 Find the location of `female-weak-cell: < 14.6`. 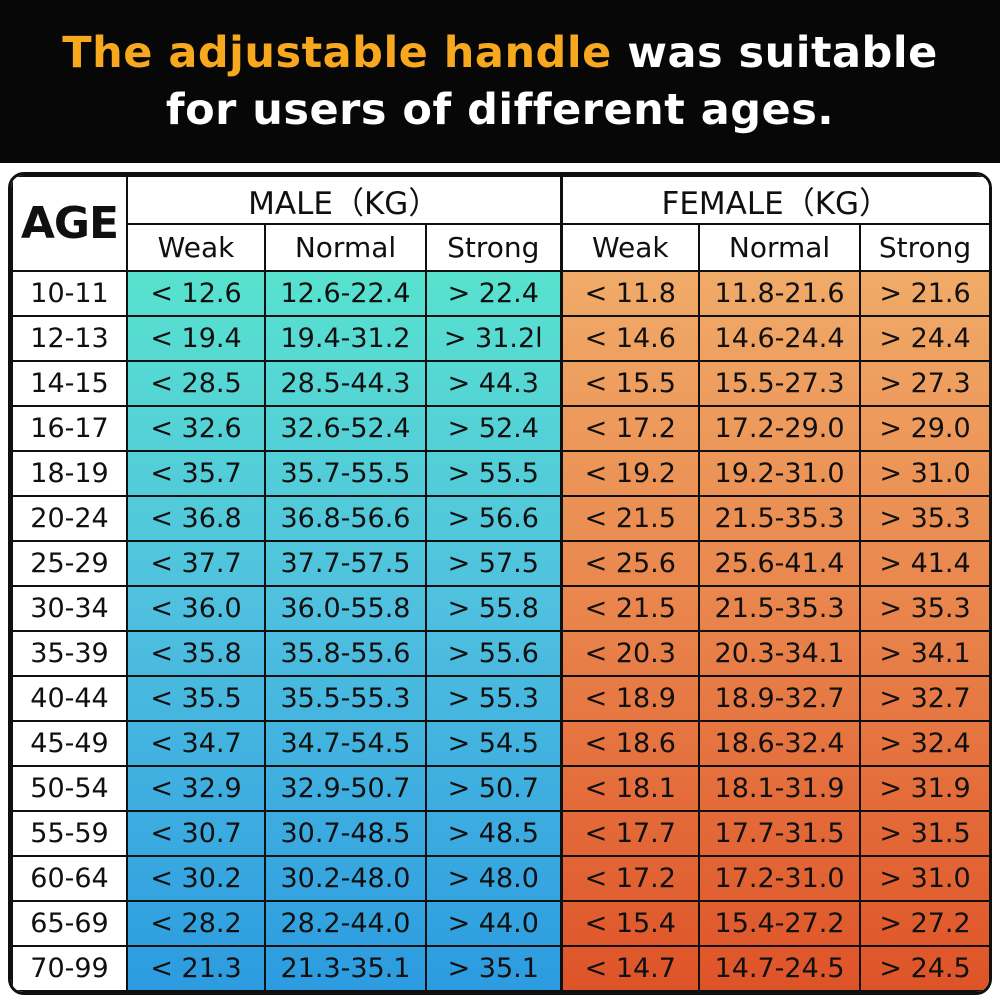

female-weak-cell: < 14.6 is located at coordinates (630, 338).